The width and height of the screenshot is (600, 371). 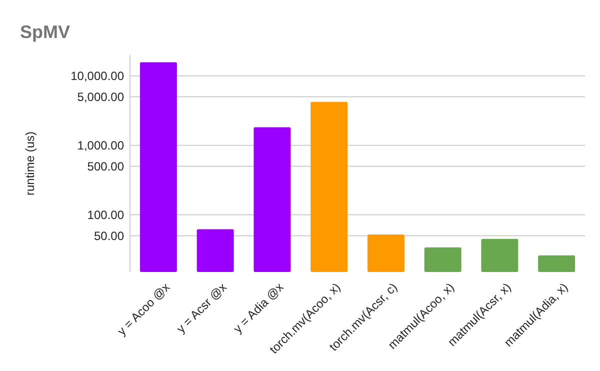 What do you see at coordinates (100, 97) in the screenshot?
I see `y-tick-label: 5,000.00` at bounding box center [100, 97].